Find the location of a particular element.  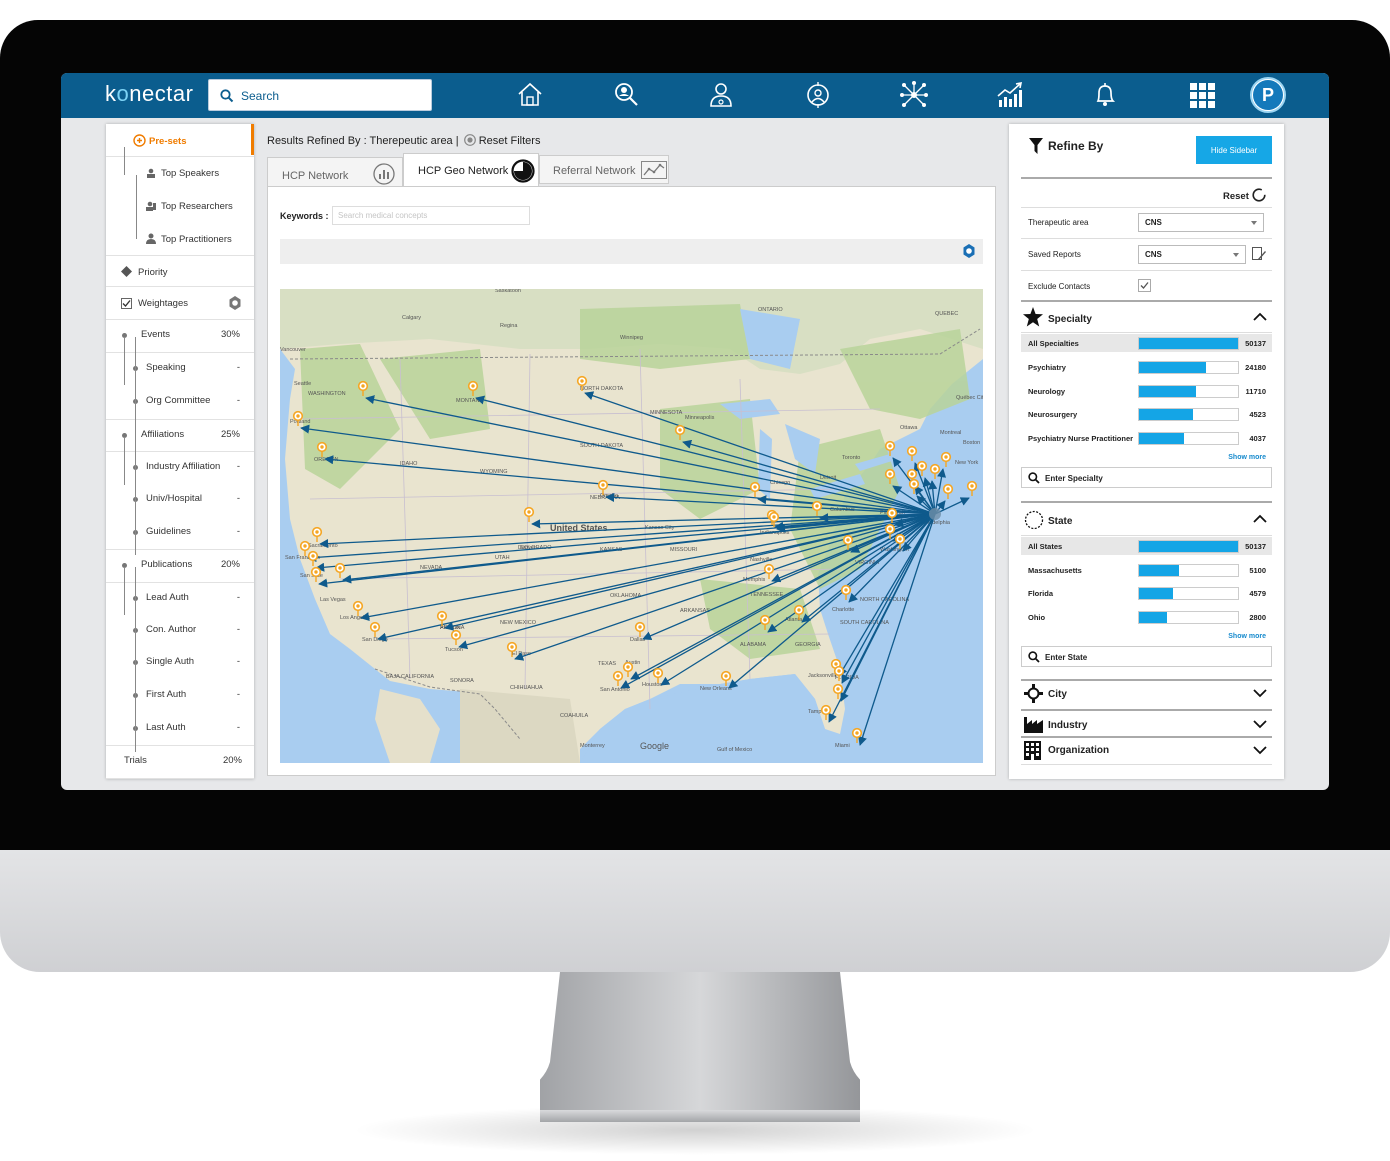

reset-filters-link: Reset Filters is located at coordinates (509, 141).